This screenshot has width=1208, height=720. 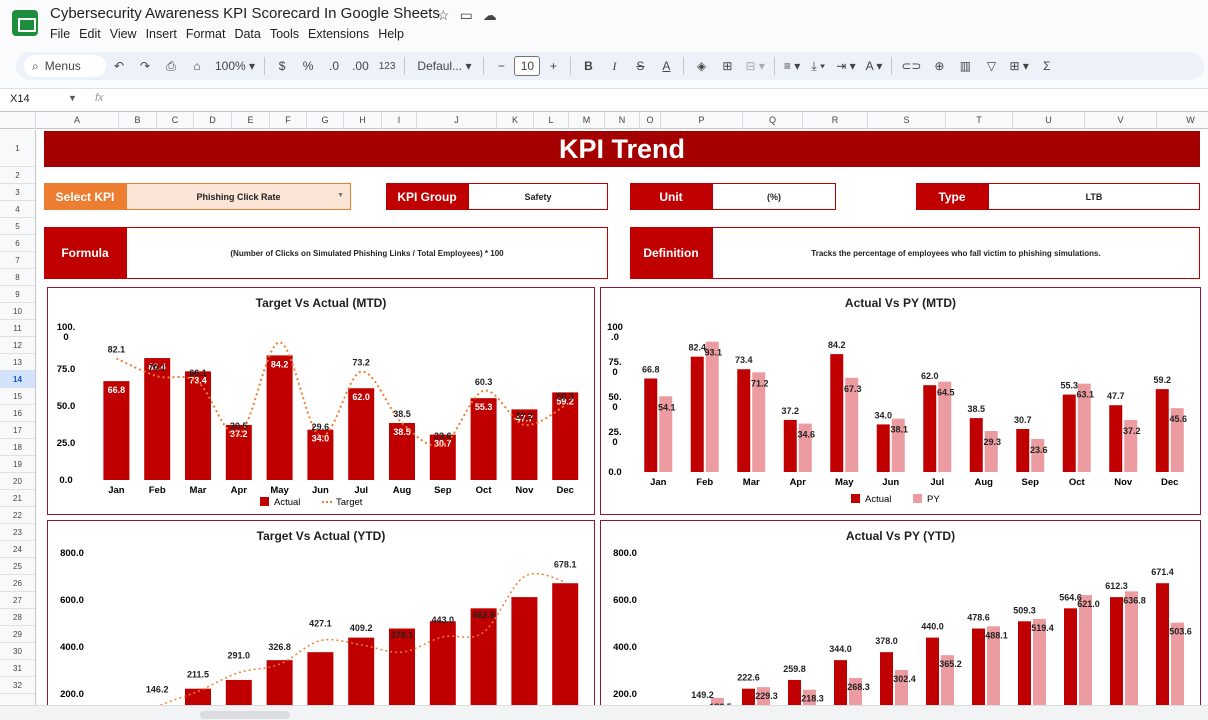 I want to click on increase-decimal-button: .00, so click(x=360, y=66).